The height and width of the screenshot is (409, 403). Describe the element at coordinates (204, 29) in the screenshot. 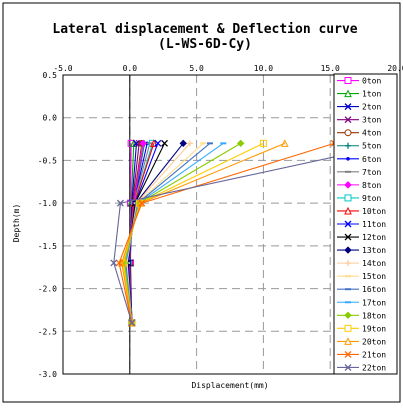

I see `chart-title: Lateral displacement & Deflection curve` at that location.